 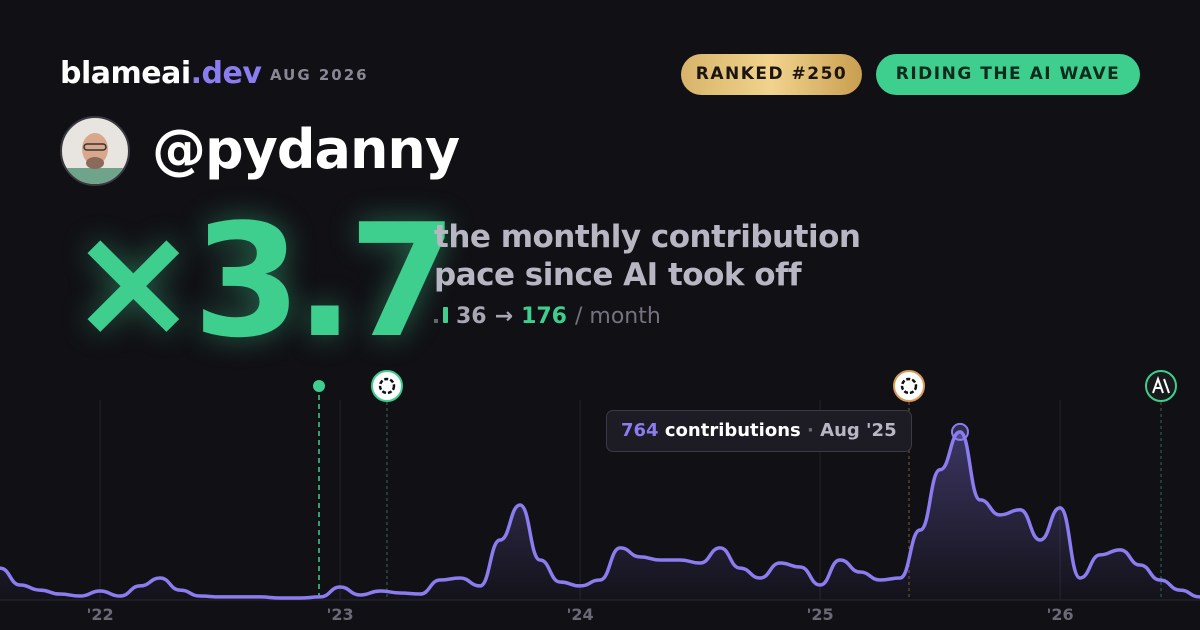 I want to click on badge: RIDING THE AI WAVE, so click(x=1008, y=74).